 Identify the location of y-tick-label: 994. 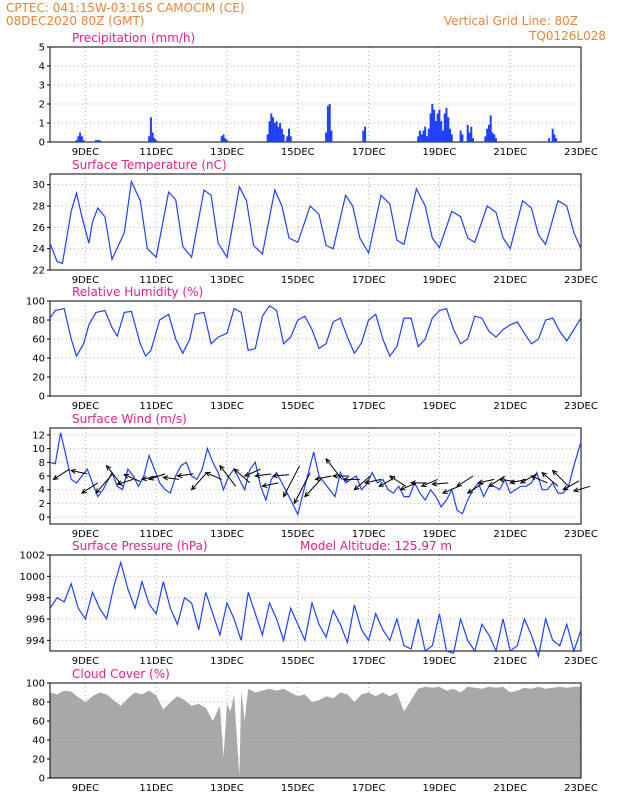
(35, 641).